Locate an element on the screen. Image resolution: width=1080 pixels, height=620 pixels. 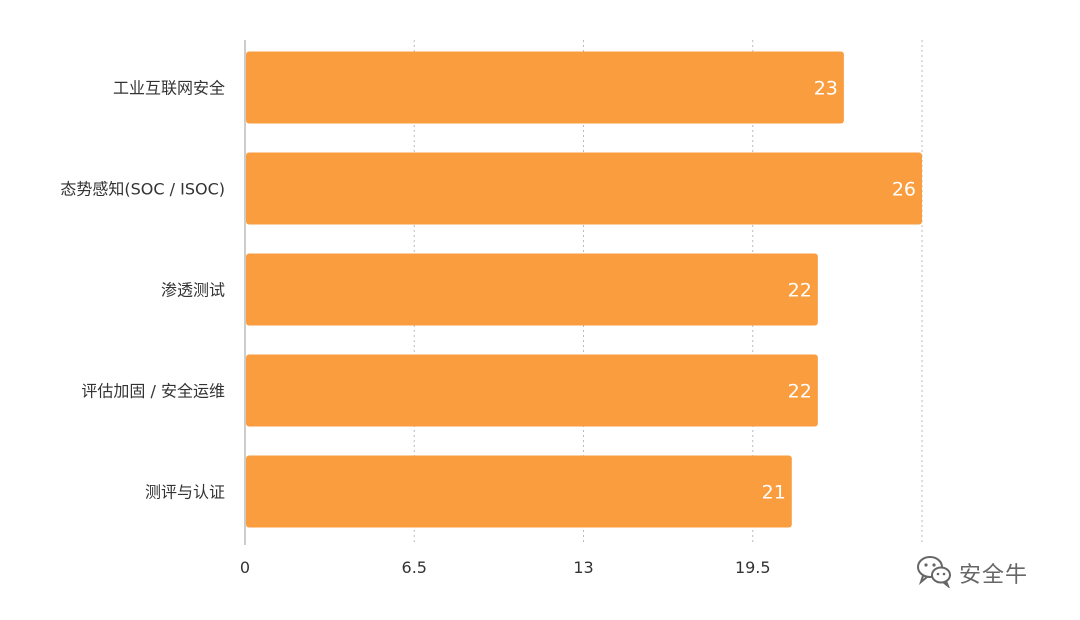
category-label: 评估加固 / 安全运维 is located at coordinates (153, 391).